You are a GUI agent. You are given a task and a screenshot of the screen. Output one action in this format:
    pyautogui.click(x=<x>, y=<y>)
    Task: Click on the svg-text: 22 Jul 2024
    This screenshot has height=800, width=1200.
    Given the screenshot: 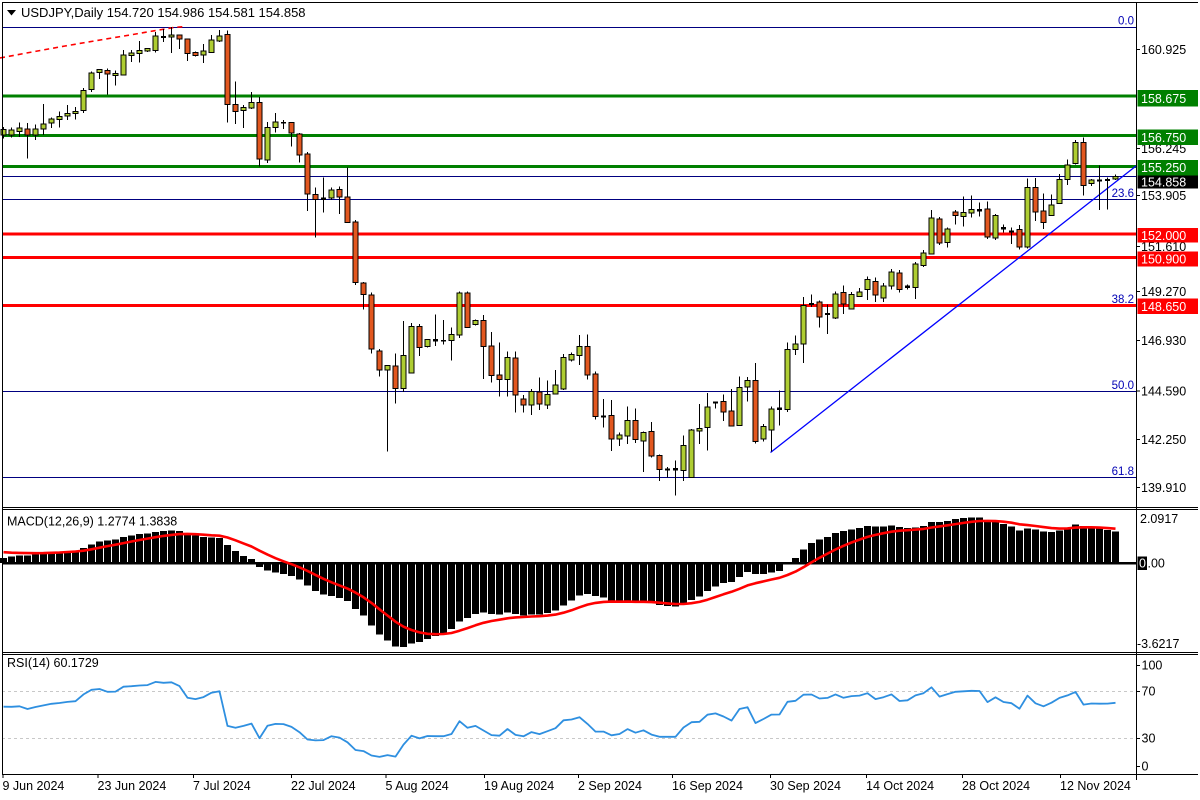 What is the action you would take?
    pyautogui.click(x=323, y=786)
    